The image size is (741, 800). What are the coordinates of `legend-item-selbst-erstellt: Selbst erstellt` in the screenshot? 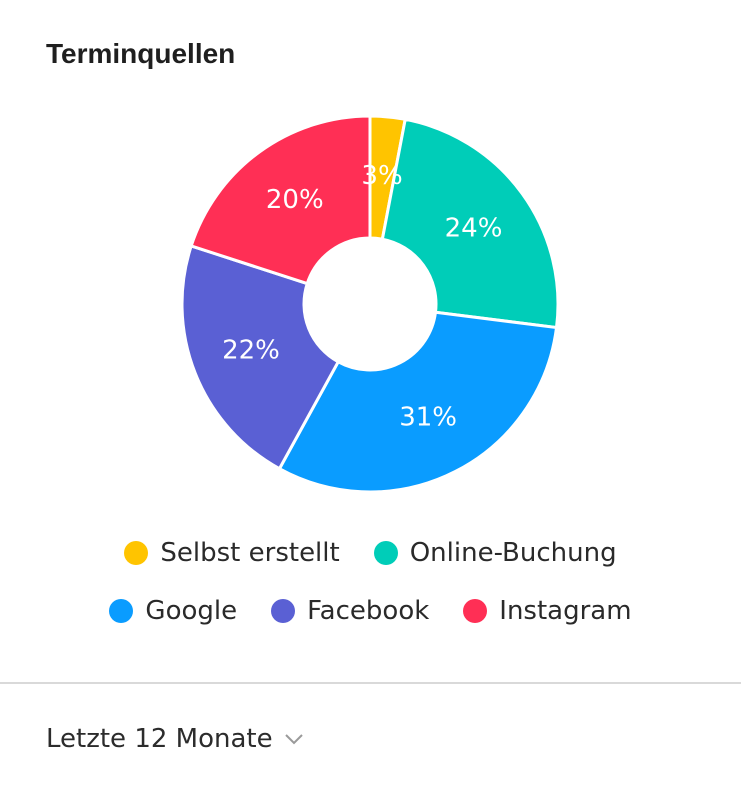 It's located at (232, 553).